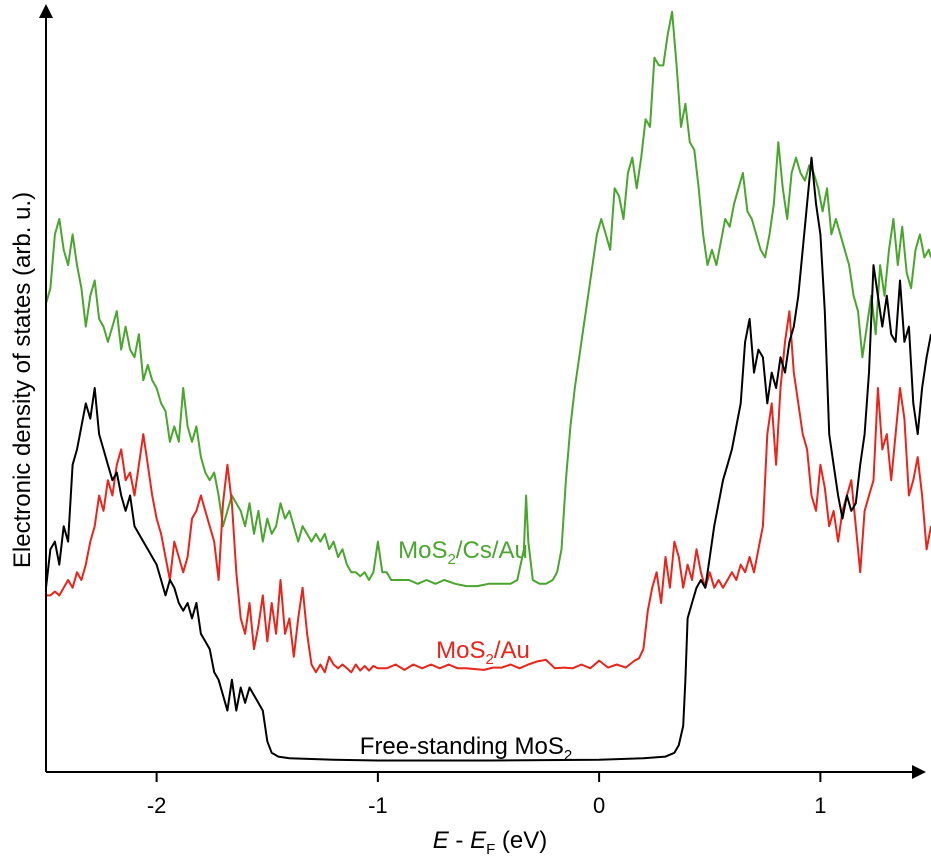  What do you see at coordinates (22, 380) in the screenshot?
I see `y-axis-label: Electronic density of states (arb. u.)` at bounding box center [22, 380].